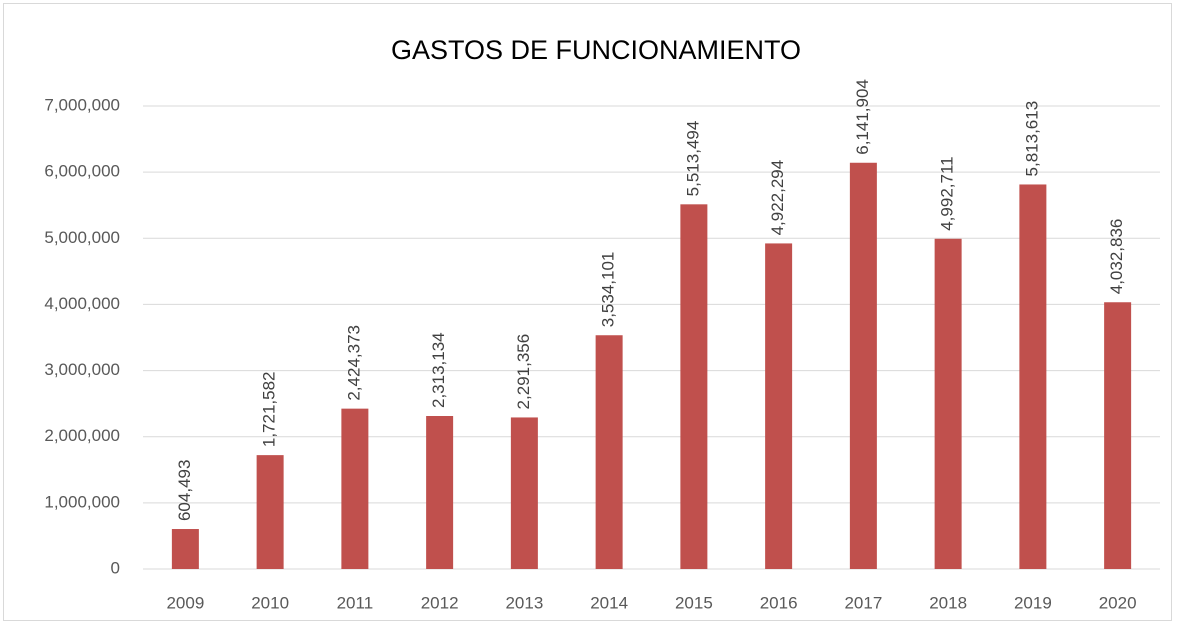 The width and height of the screenshot is (1177, 625). I want to click on value-label: 4,992,711, so click(947, 193).